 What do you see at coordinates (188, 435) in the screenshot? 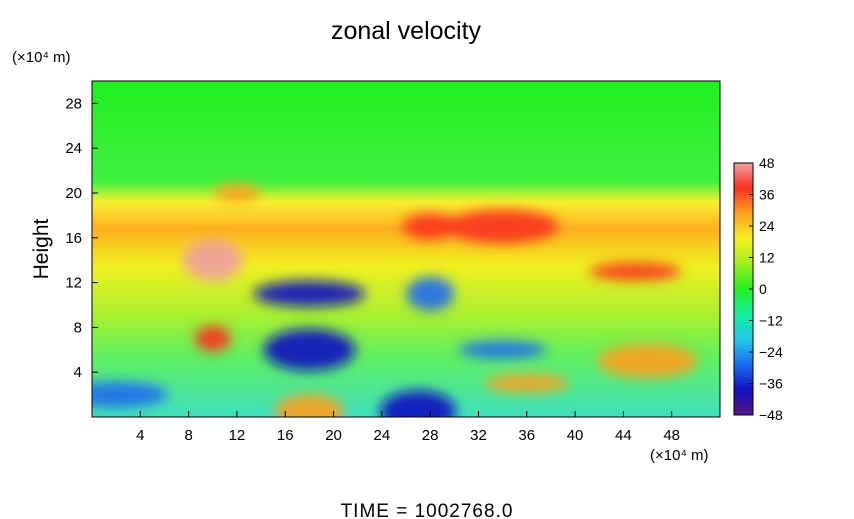
I see `x-tick-label: 8` at bounding box center [188, 435].